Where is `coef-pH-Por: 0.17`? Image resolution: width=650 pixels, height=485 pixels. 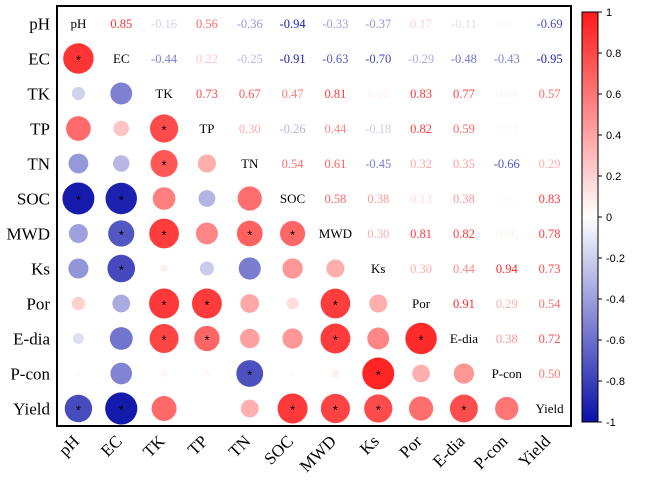 coef-pH-Por: 0.17 is located at coordinates (421, 24).